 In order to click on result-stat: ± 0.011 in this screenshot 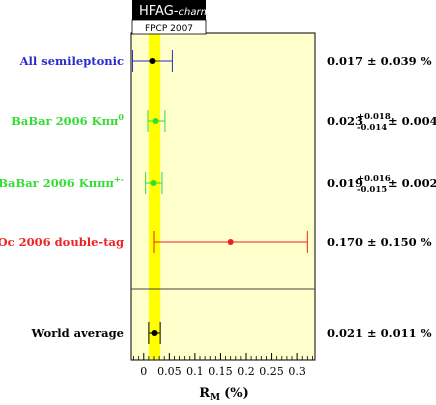, I will do `click(390, 333)`.